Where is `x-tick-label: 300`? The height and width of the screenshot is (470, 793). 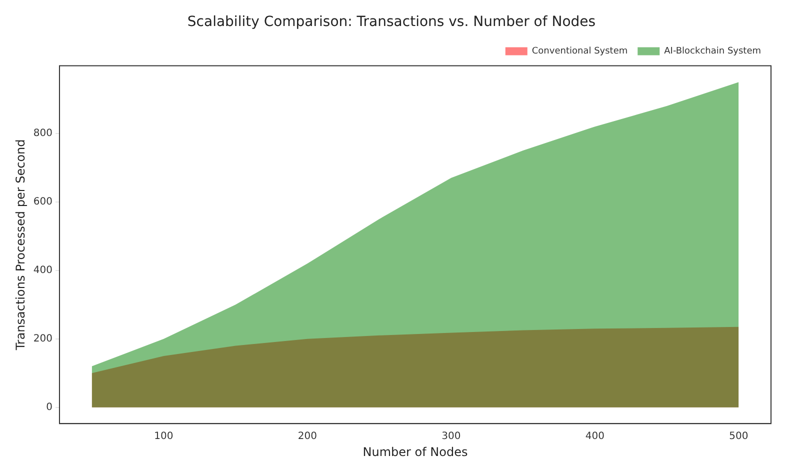 x-tick-label: 300 is located at coordinates (451, 436).